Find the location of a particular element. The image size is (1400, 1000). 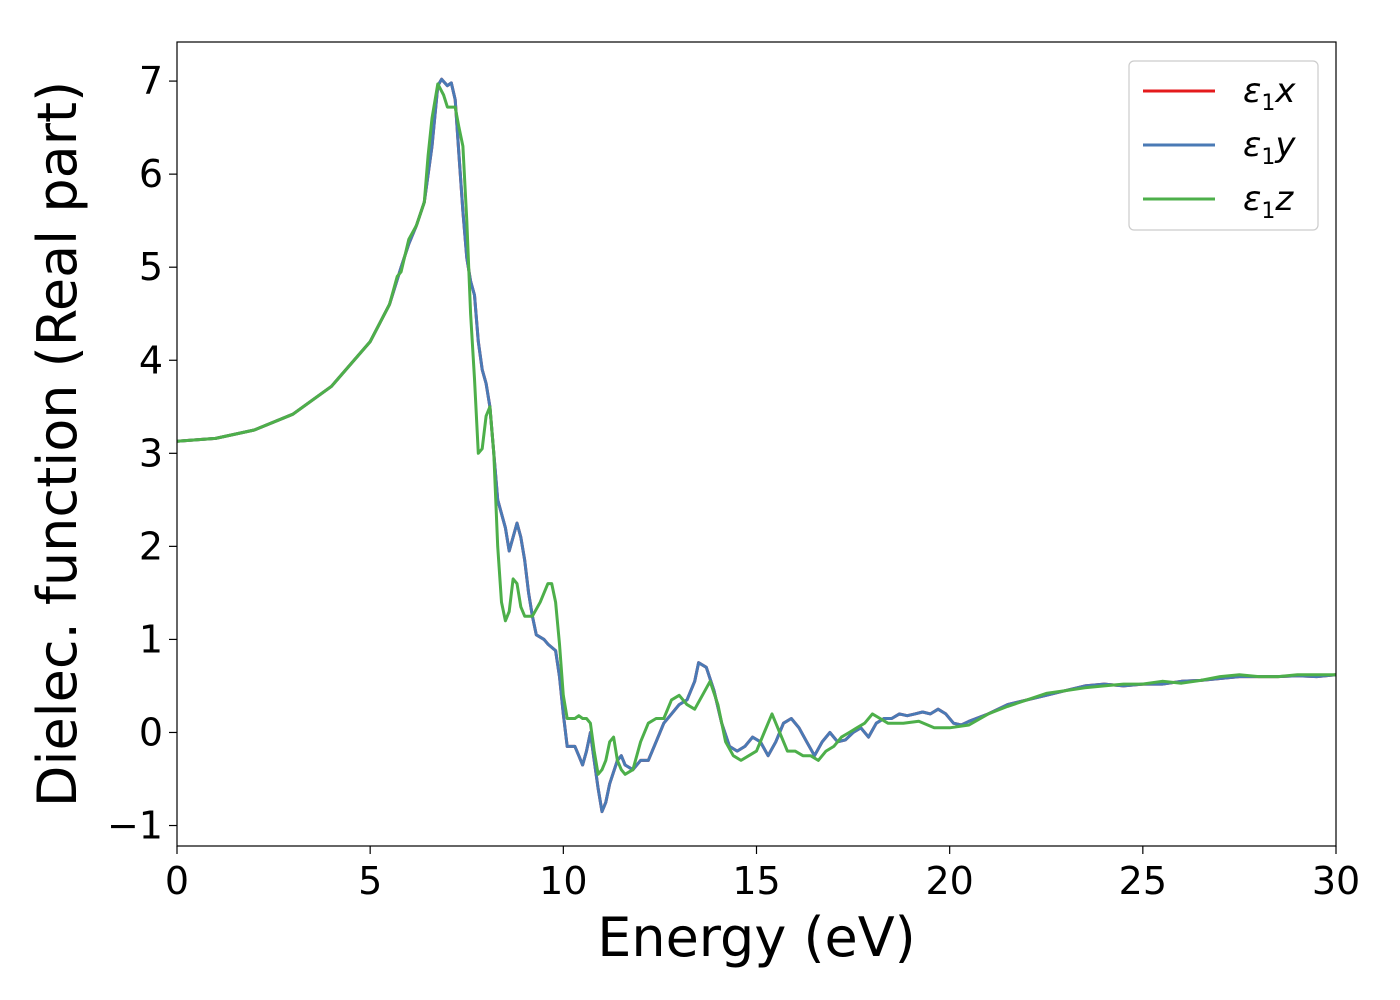

y-tick-label: 2 is located at coordinates (151, 546).